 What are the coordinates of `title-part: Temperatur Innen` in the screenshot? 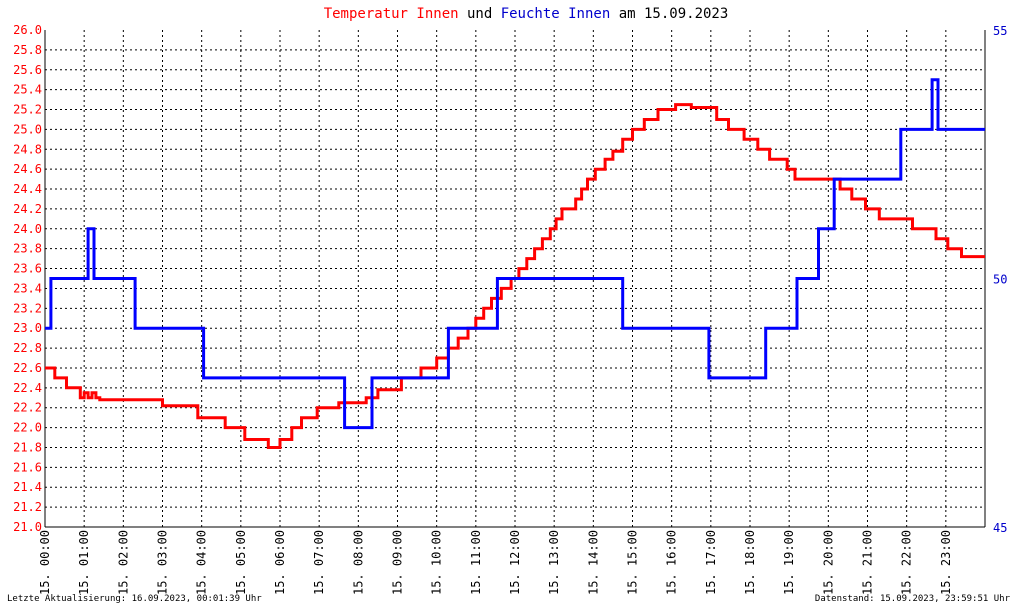 It's located at (391, 14).